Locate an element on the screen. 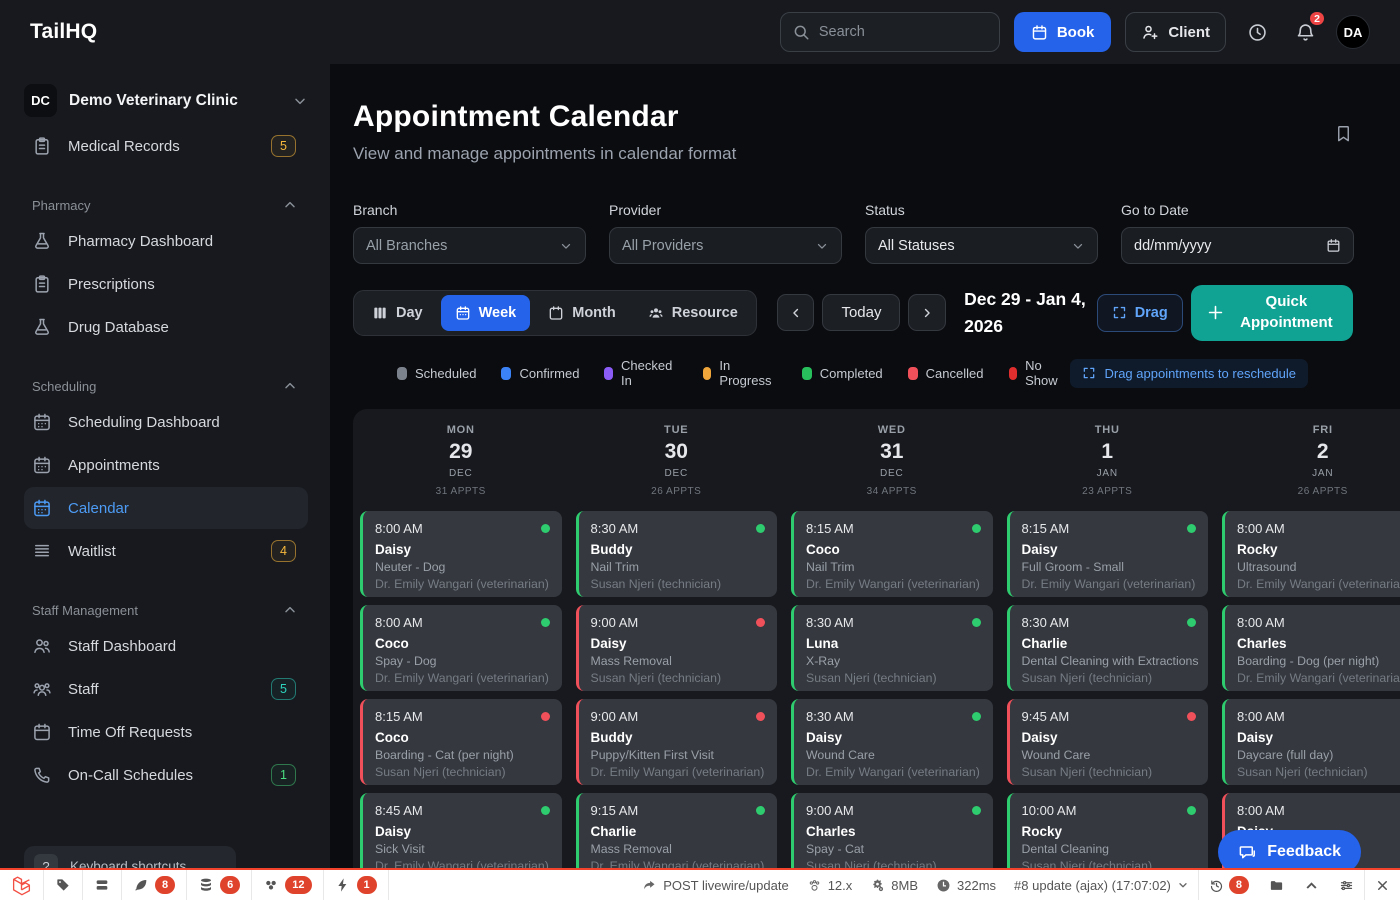  sidebar-item-medical-records: Medical Records 5 is located at coordinates (166, 146).